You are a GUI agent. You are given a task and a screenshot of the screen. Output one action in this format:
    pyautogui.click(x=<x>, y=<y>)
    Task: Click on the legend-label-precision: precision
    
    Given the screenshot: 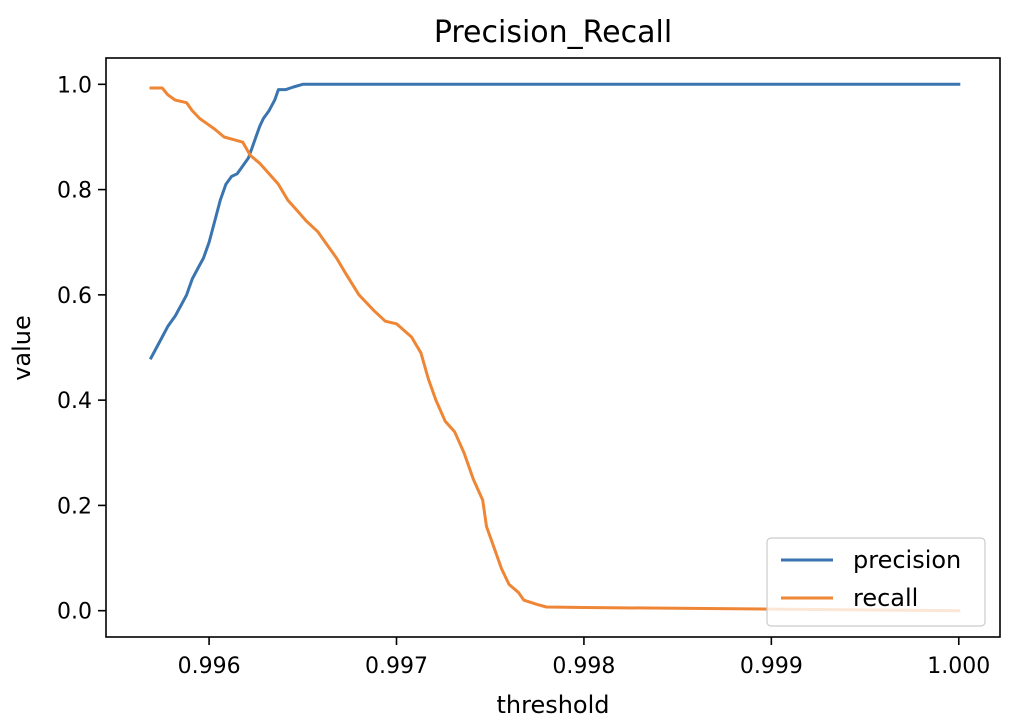 What is the action you would take?
    pyautogui.click(x=907, y=560)
    